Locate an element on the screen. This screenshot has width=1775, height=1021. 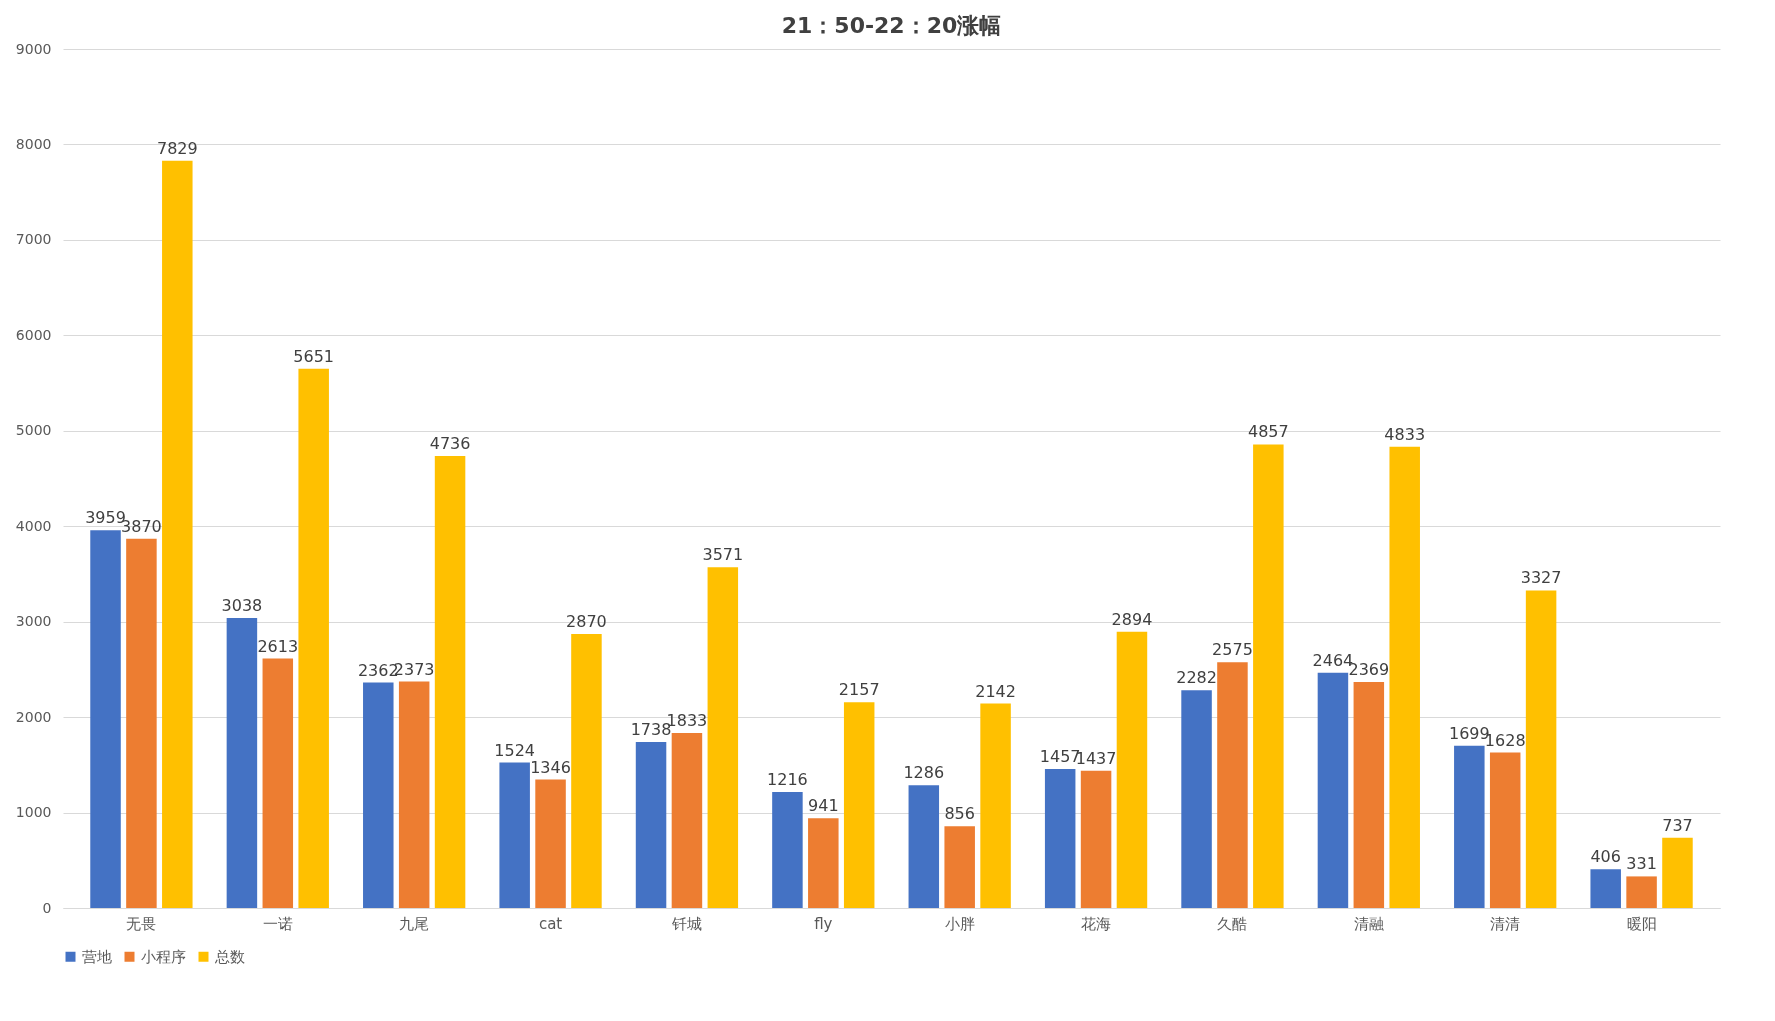
x-tick-label: 清融 is located at coordinates (1368, 923).